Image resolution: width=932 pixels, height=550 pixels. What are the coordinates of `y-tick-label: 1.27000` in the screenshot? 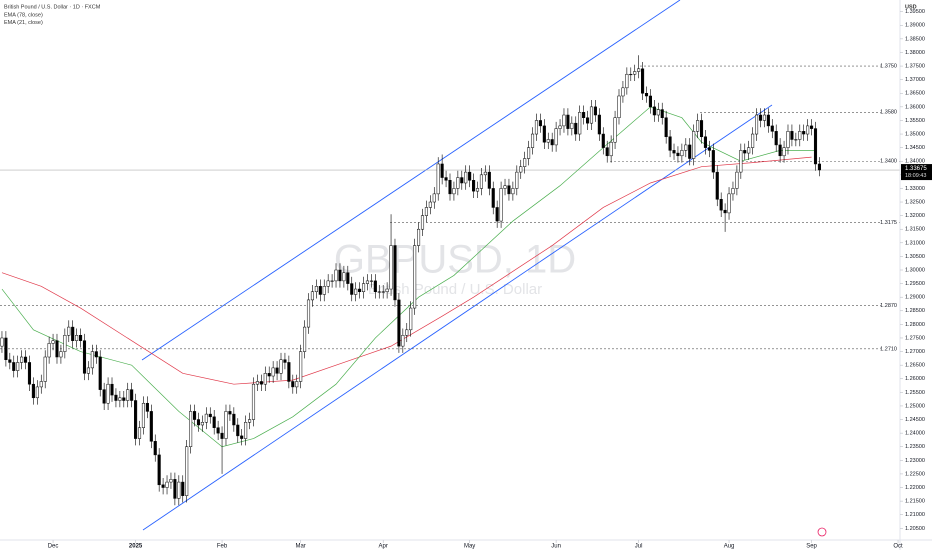 It's located at (915, 352).